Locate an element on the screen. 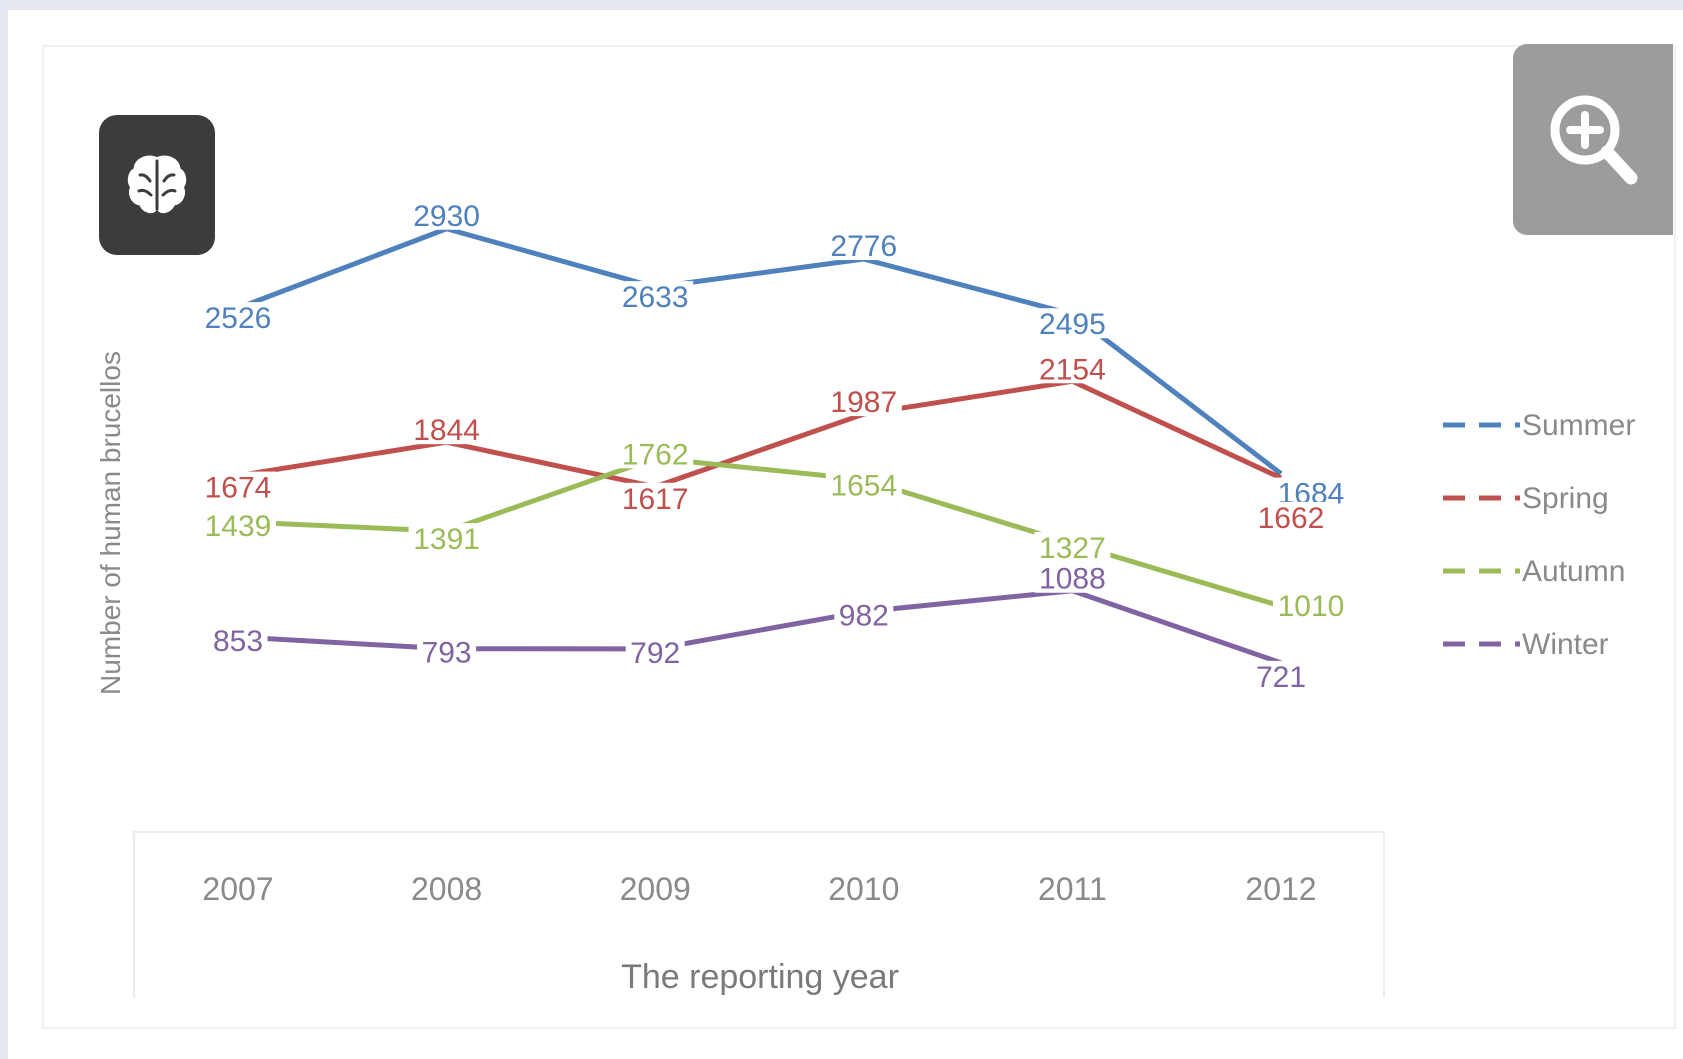 Image resolution: width=1683 pixels, height=1059 pixels. brain-button is located at coordinates (157, 185).